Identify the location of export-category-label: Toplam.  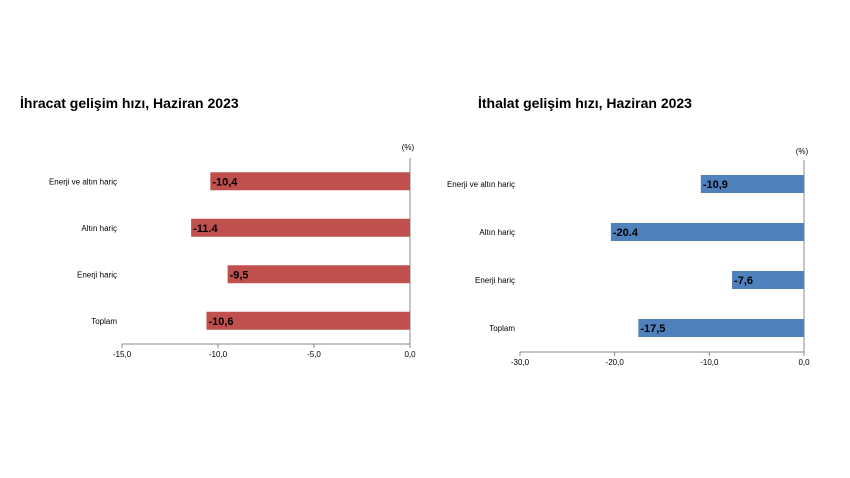
(104, 321).